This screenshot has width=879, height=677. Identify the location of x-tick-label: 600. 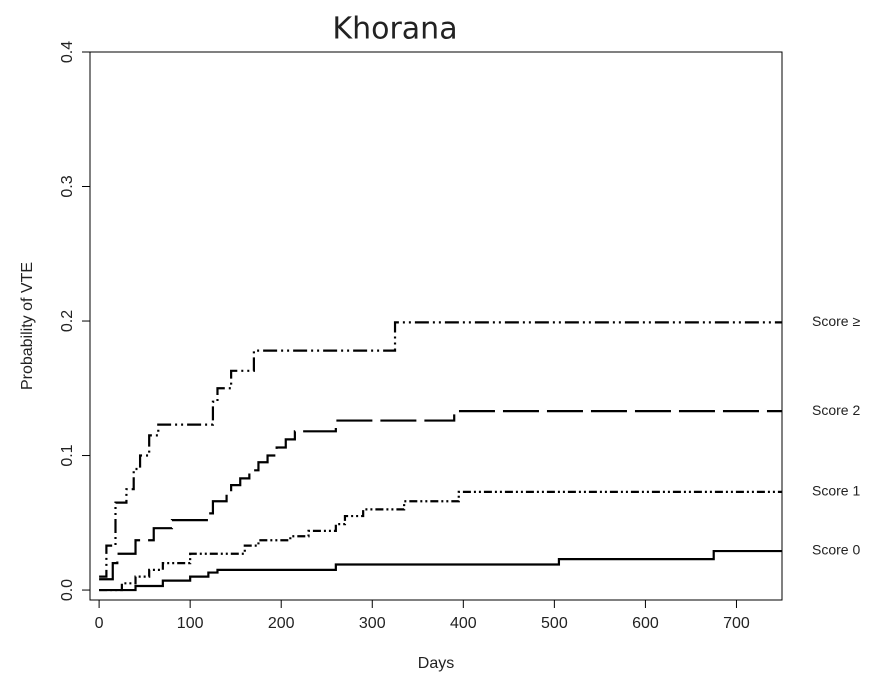
(645, 623).